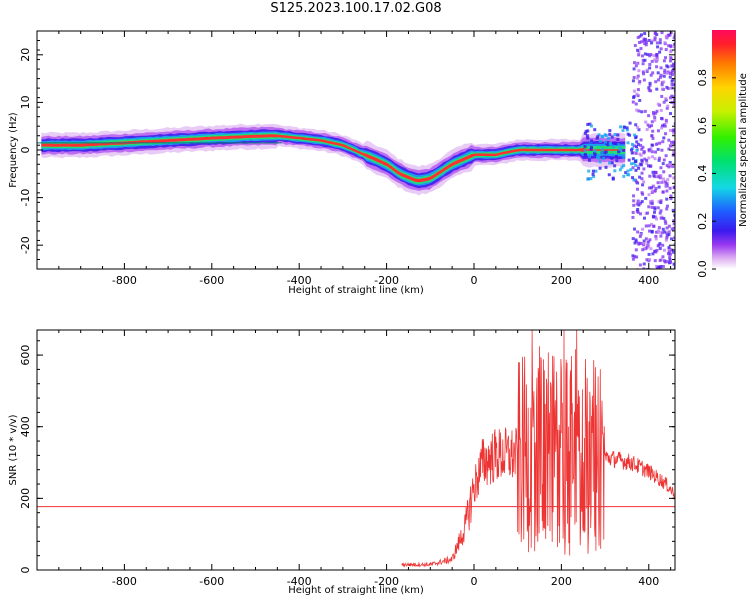 The width and height of the screenshot is (750, 600). Describe the element at coordinates (561, 280) in the screenshot. I see `spectrogram-x-tick-label: 200` at that location.